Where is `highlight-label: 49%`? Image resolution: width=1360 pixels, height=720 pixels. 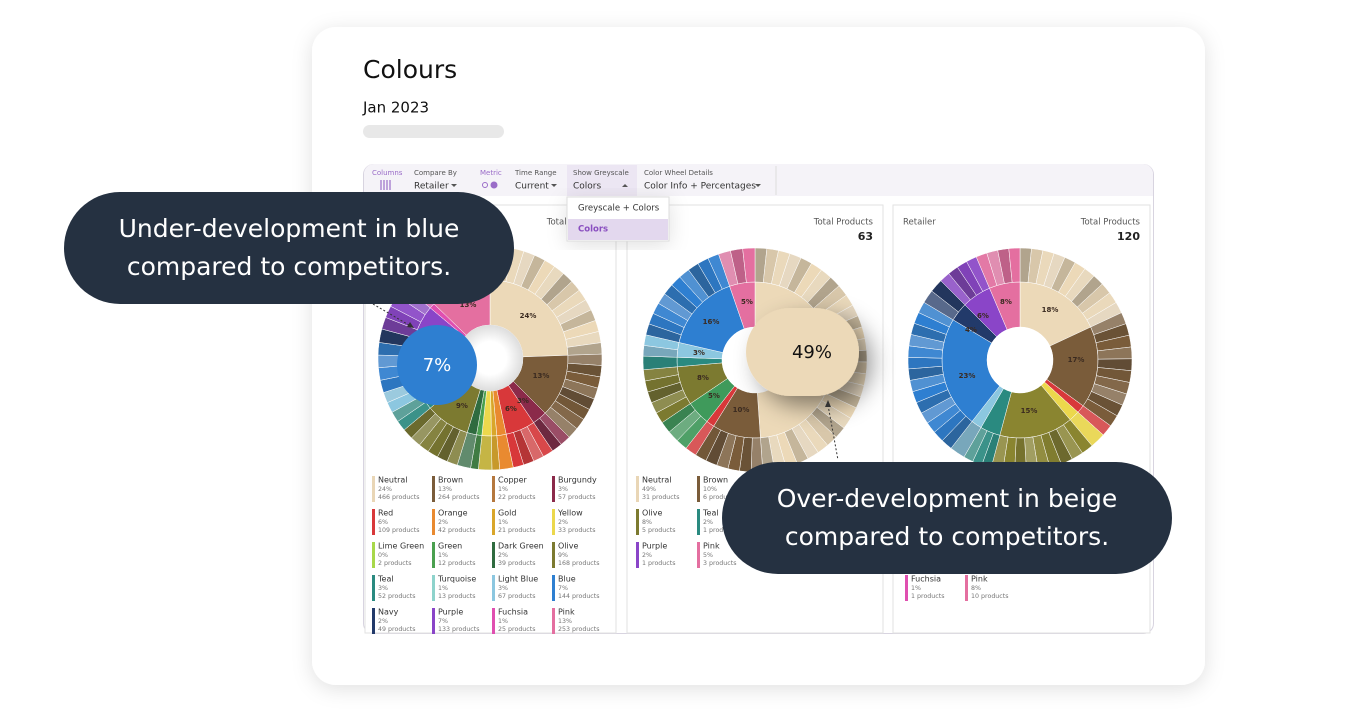
highlight-label: 49% is located at coordinates (812, 352).